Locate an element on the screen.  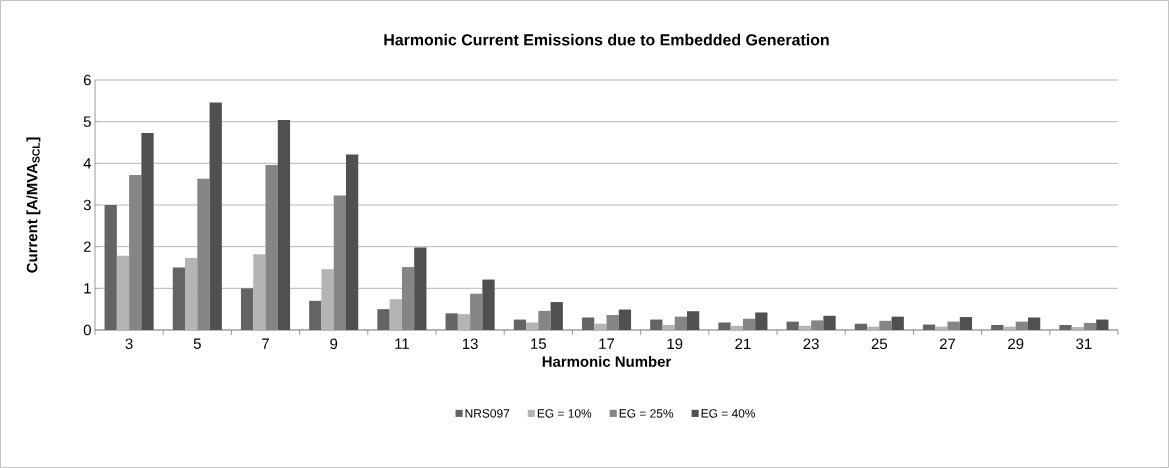
x-tick-label: 27 is located at coordinates (947, 343).